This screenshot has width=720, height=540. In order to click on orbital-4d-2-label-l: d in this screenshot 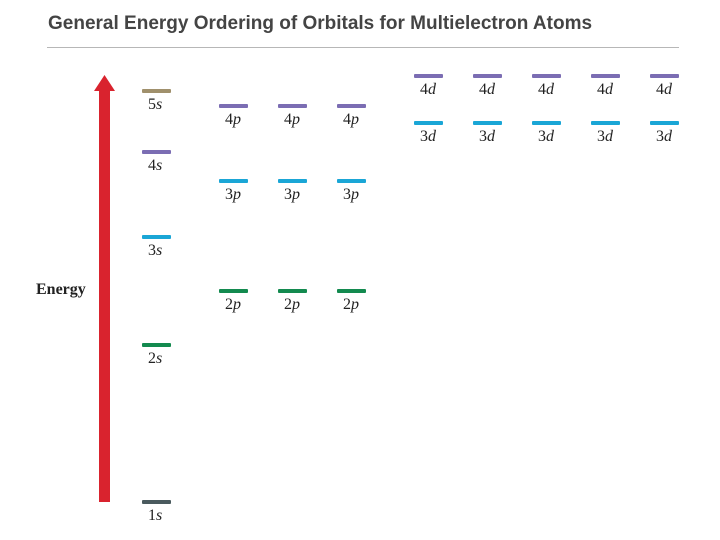, I will do `click(491, 89)`.